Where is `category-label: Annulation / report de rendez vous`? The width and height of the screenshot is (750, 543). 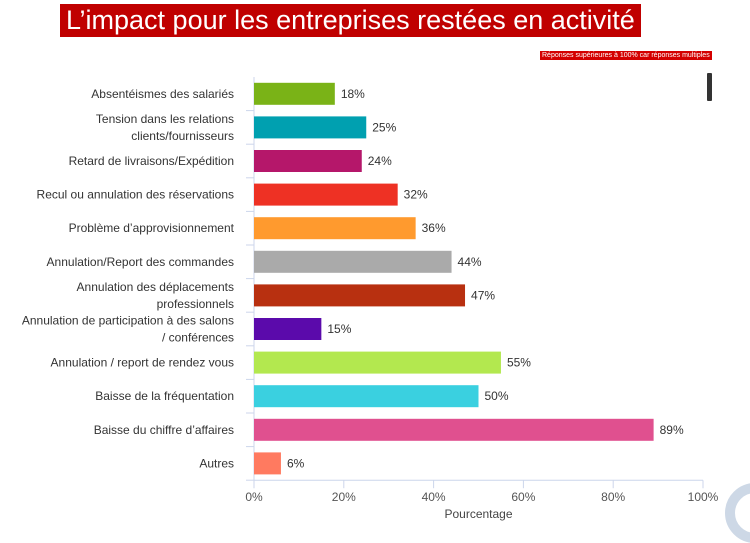 category-label: Annulation / report de rendez vous is located at coordinates (142, 363).